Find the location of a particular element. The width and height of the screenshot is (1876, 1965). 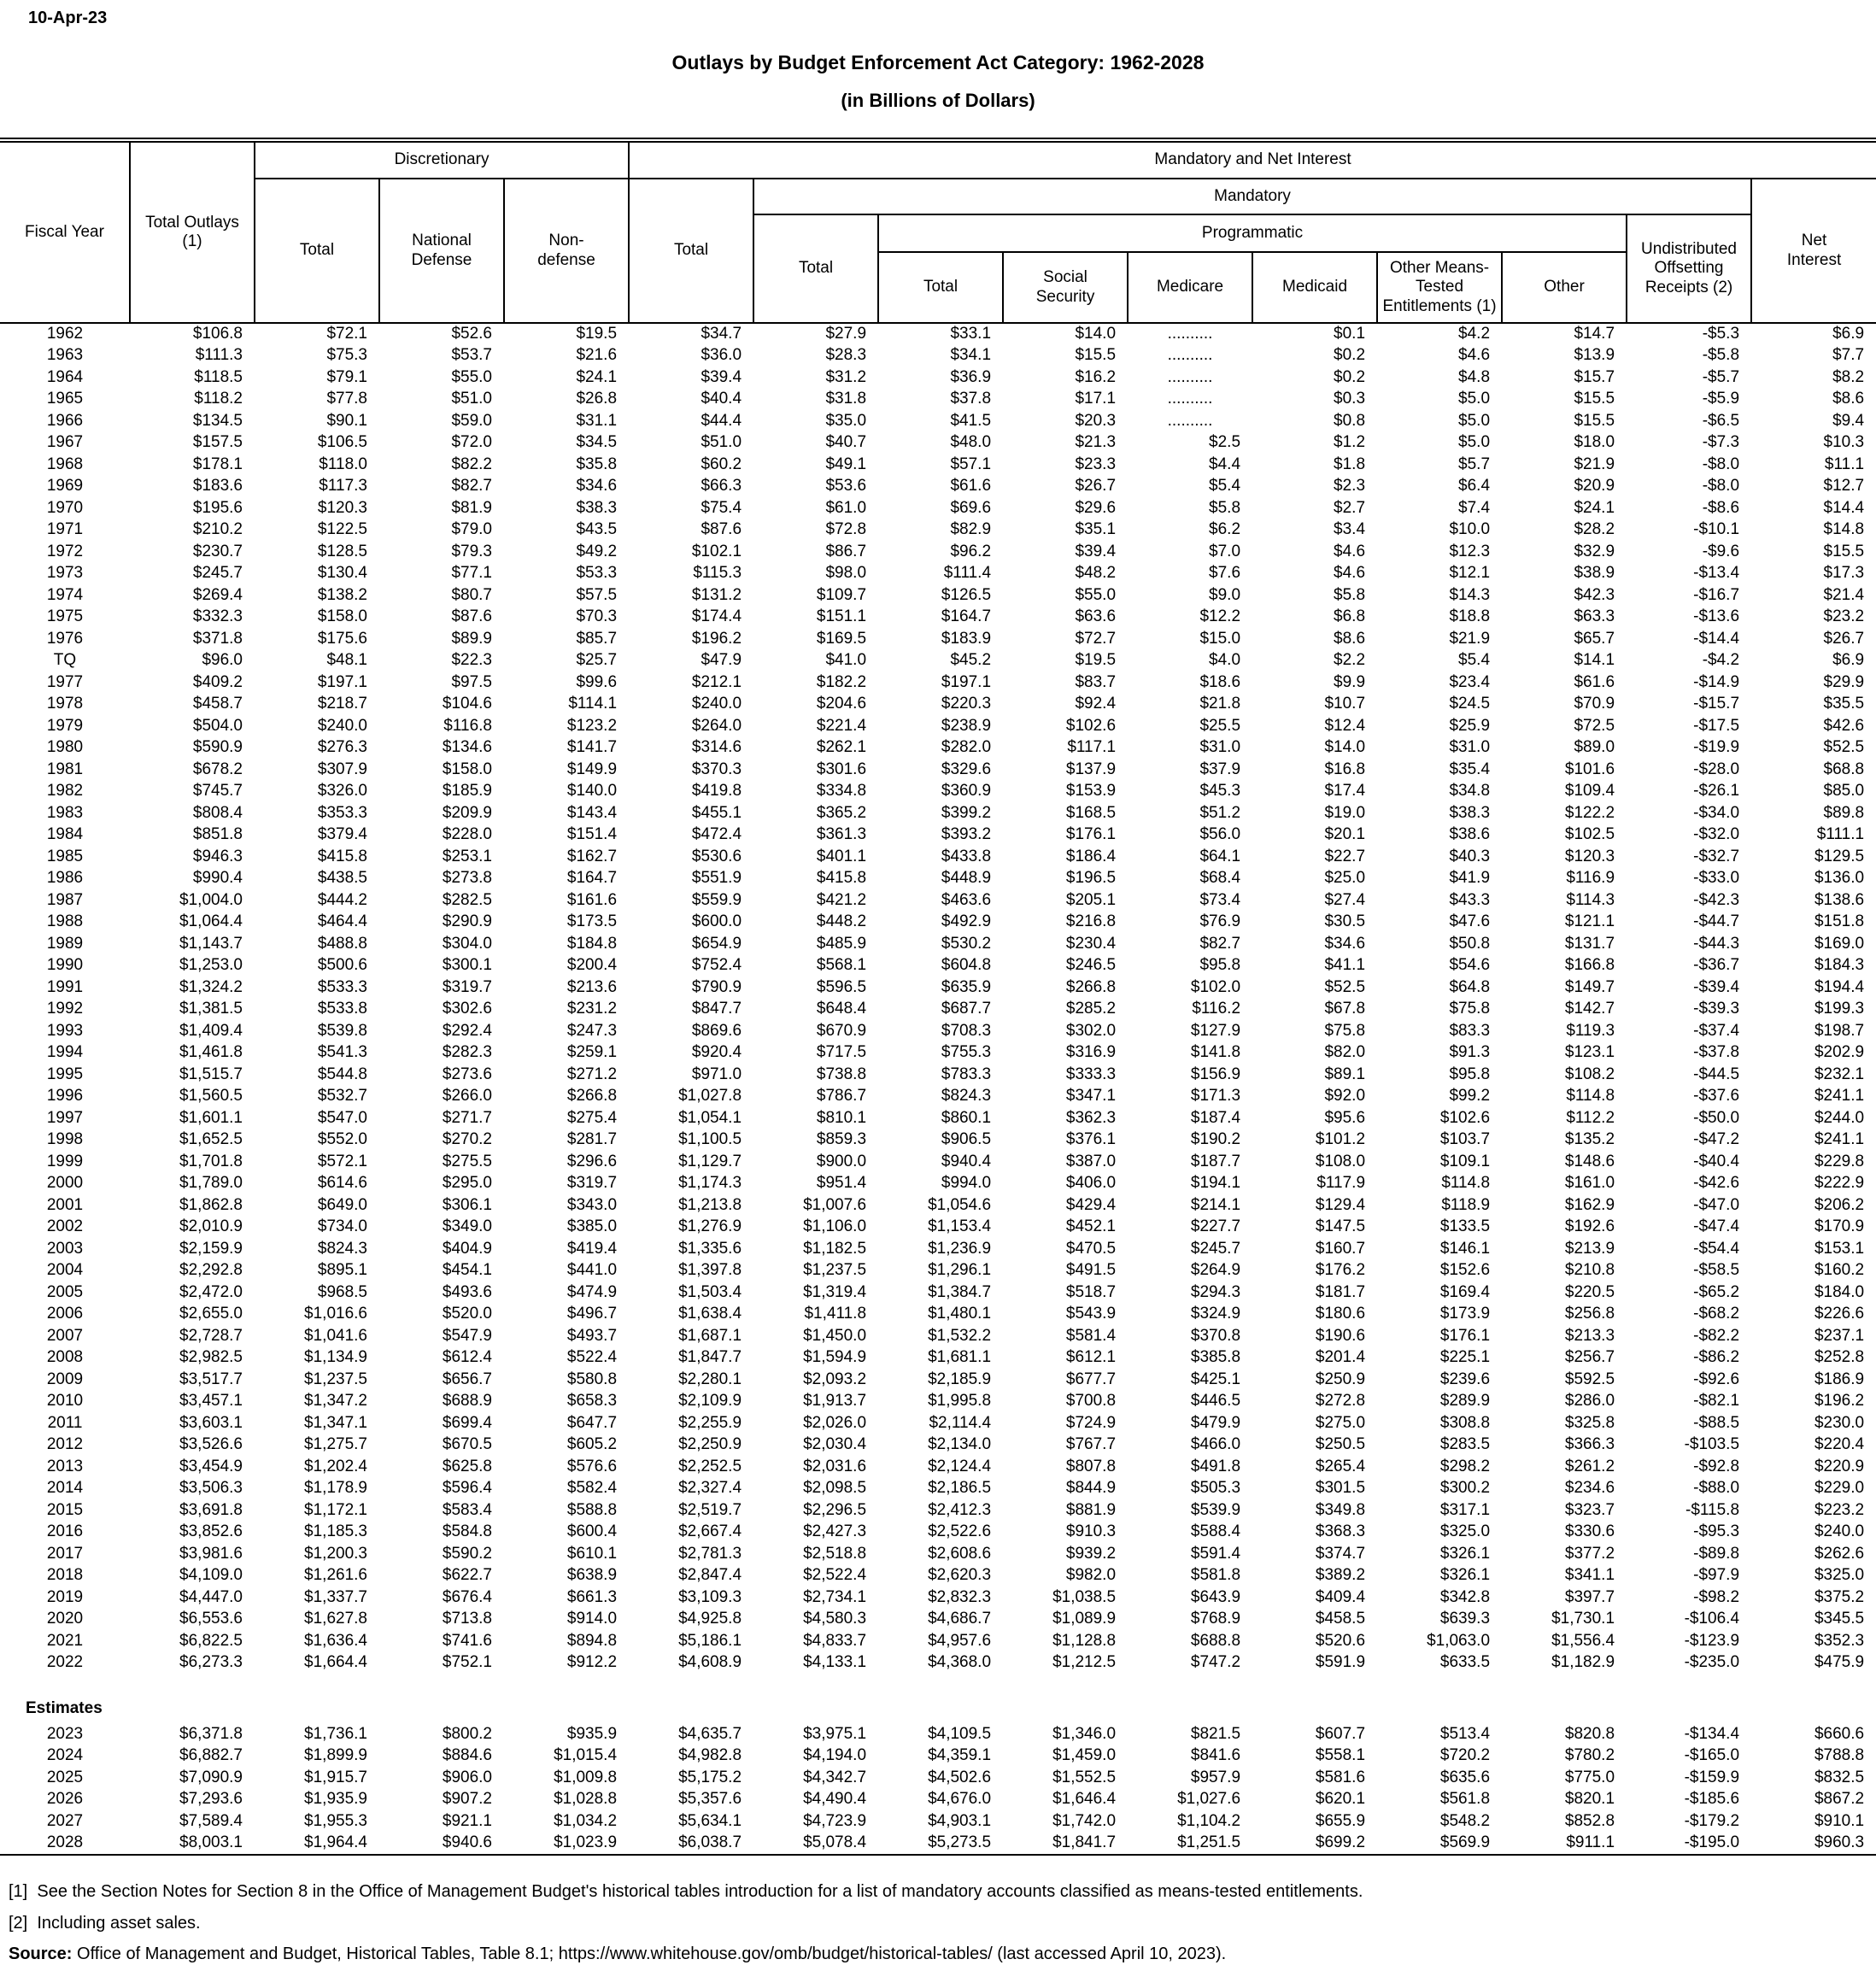

value-cell: $169.0 is located at coordinates (1840, 943).